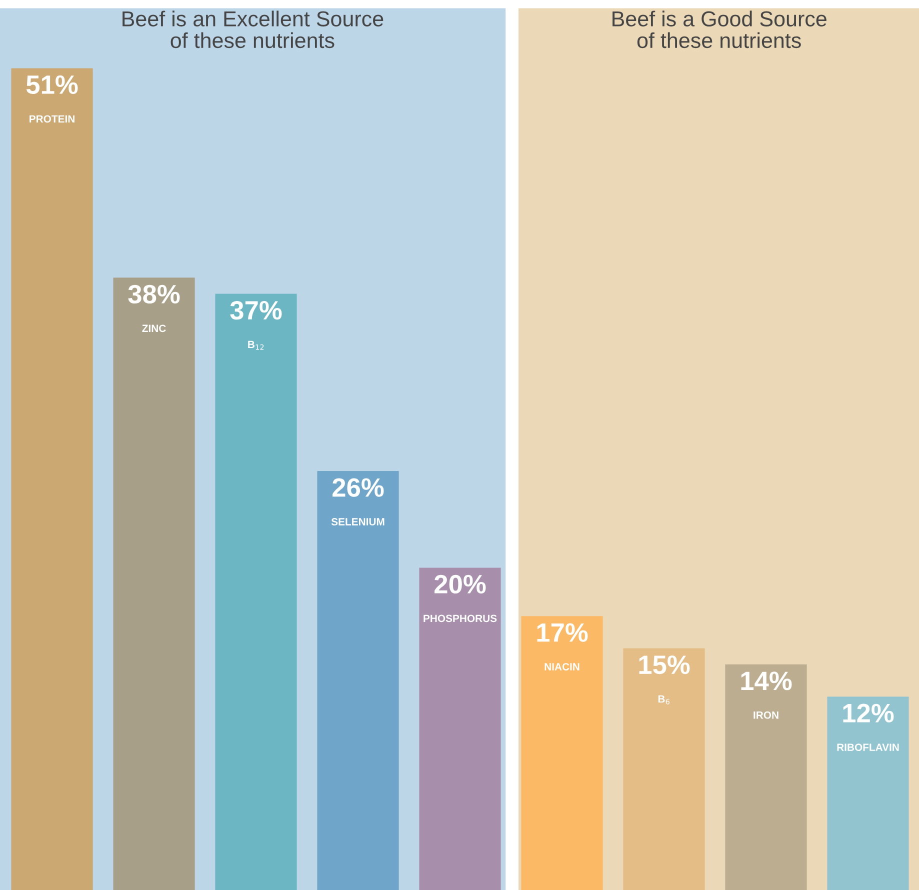  I want to click on x-tick-label: NIACIN, so click(562, 666).